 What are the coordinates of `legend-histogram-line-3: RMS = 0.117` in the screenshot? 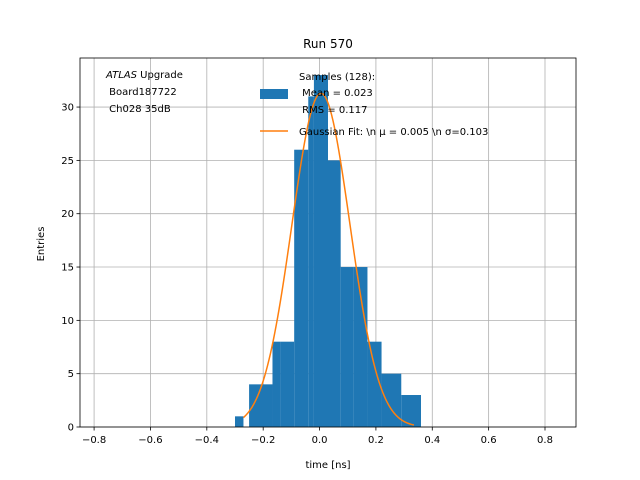 It's located at (333, 110).